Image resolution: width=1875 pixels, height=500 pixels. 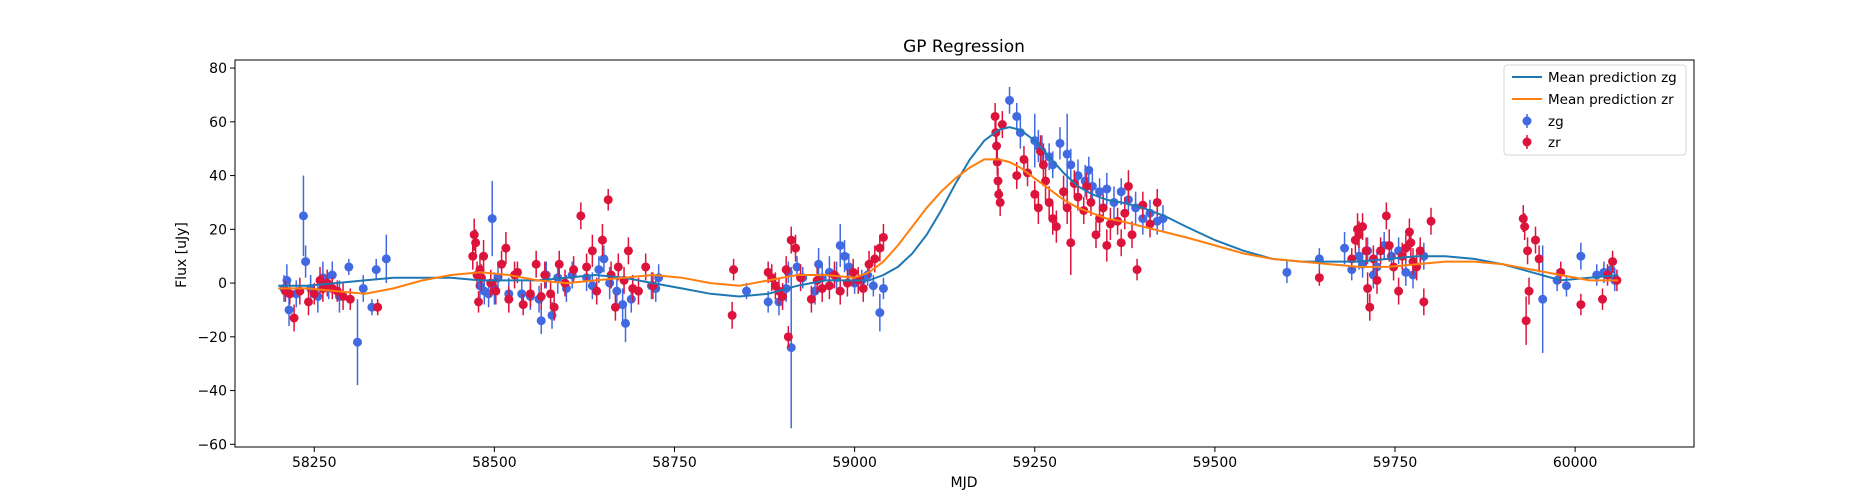 I want to click on legend-marker-zr, so click(x=1527, y=142).